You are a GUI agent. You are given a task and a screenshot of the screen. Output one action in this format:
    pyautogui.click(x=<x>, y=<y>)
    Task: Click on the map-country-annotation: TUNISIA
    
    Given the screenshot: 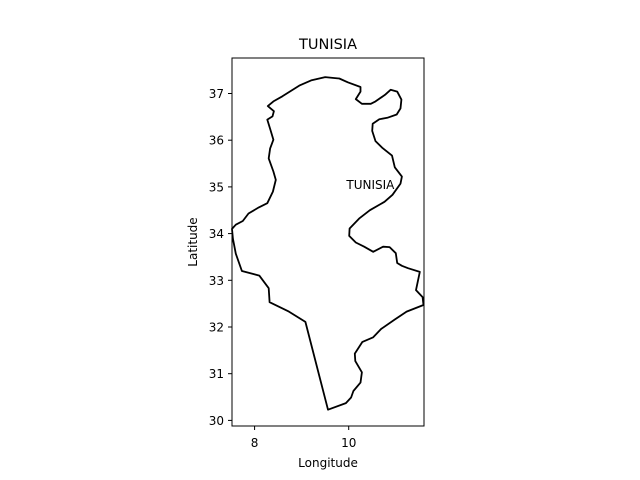 What is the action you would take?
    pyautogui.click(x=370, y=185)
    